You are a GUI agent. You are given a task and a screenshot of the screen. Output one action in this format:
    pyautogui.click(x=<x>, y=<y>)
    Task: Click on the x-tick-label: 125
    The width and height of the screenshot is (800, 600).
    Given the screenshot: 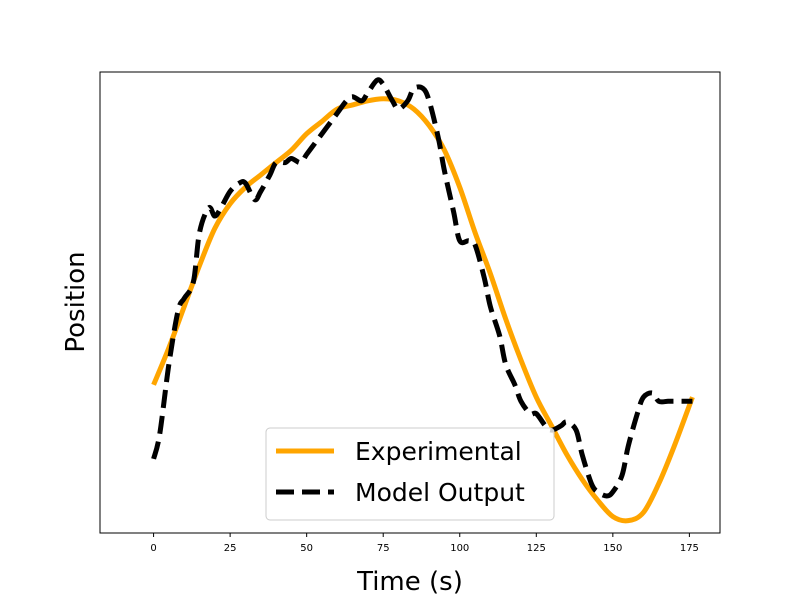 What is the action you would take?
    pyautogui.click(x=536, y=548)
    